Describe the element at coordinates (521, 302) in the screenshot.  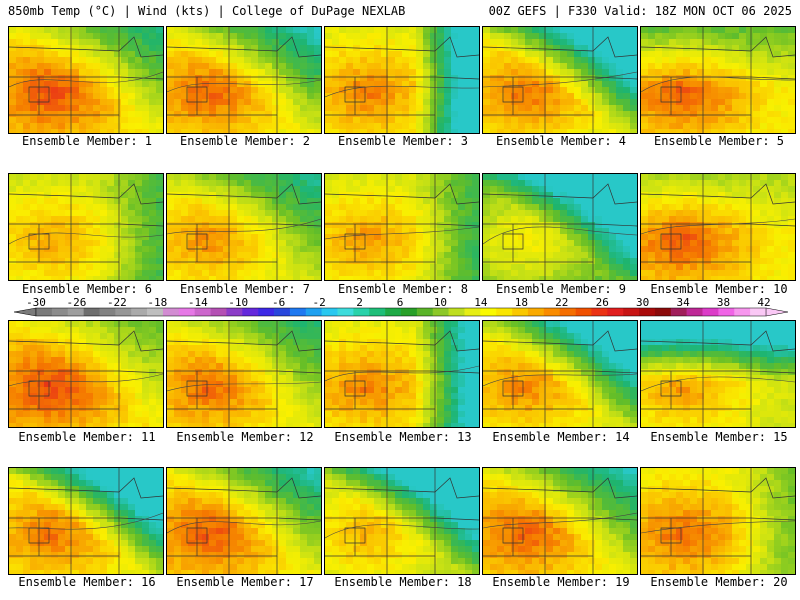
I see `colorbar-tick-label: 18` at that location.